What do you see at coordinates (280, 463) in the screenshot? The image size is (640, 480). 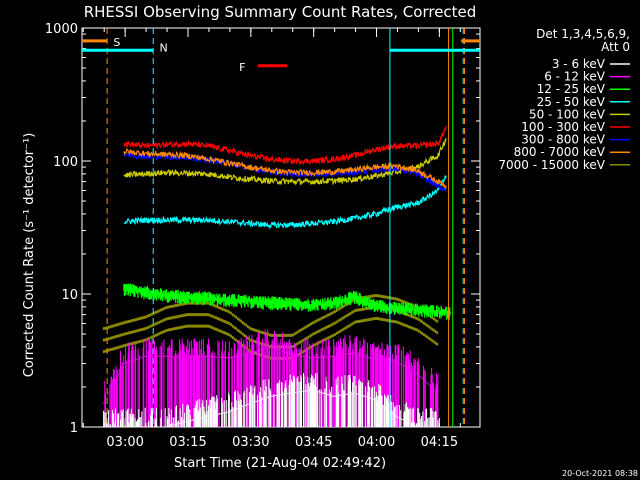 I see `x-axis-label: Start Time (21-Aug-04 02:49:42)` at bounding box center [280, 463].